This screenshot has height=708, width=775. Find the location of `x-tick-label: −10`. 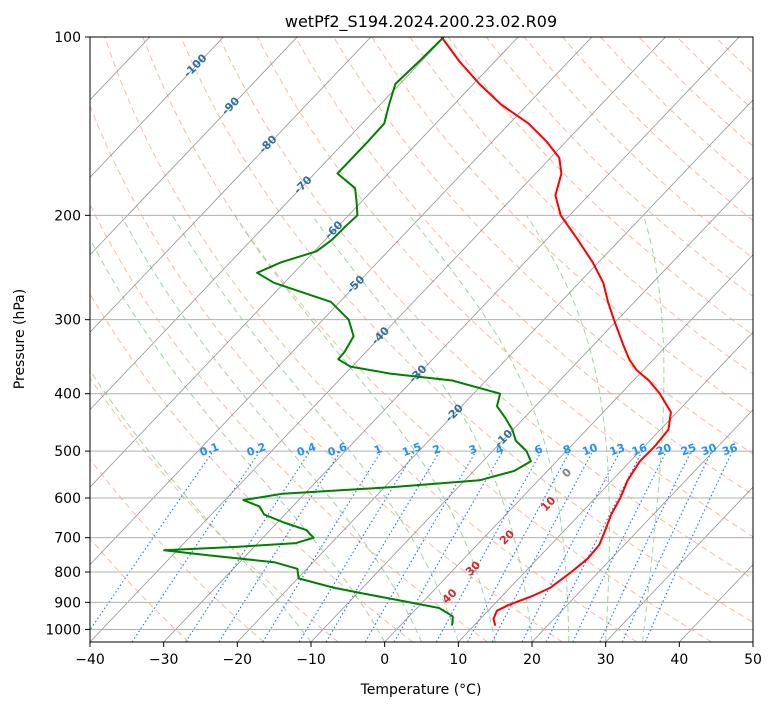

x-tick-label: −10 is located at coordinates (311, 660).